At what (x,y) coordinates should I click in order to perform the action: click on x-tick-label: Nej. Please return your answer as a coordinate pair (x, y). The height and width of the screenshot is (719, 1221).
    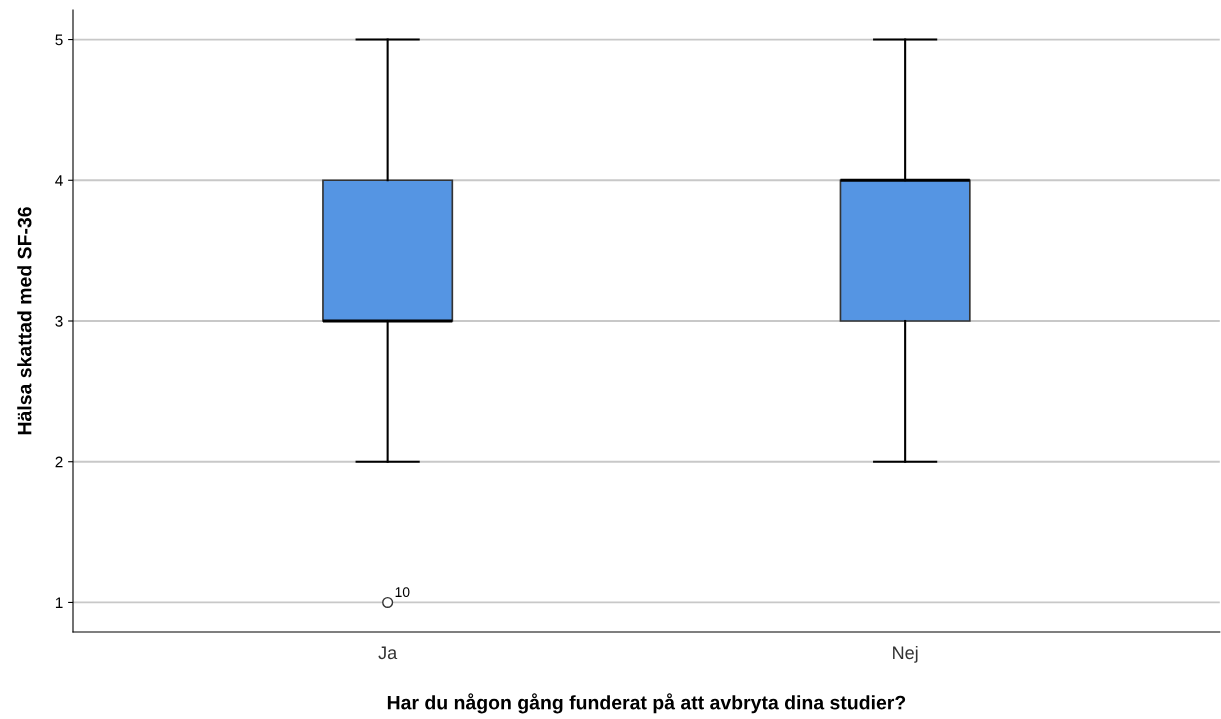
    Looking at the image, I should click on (905, 654).